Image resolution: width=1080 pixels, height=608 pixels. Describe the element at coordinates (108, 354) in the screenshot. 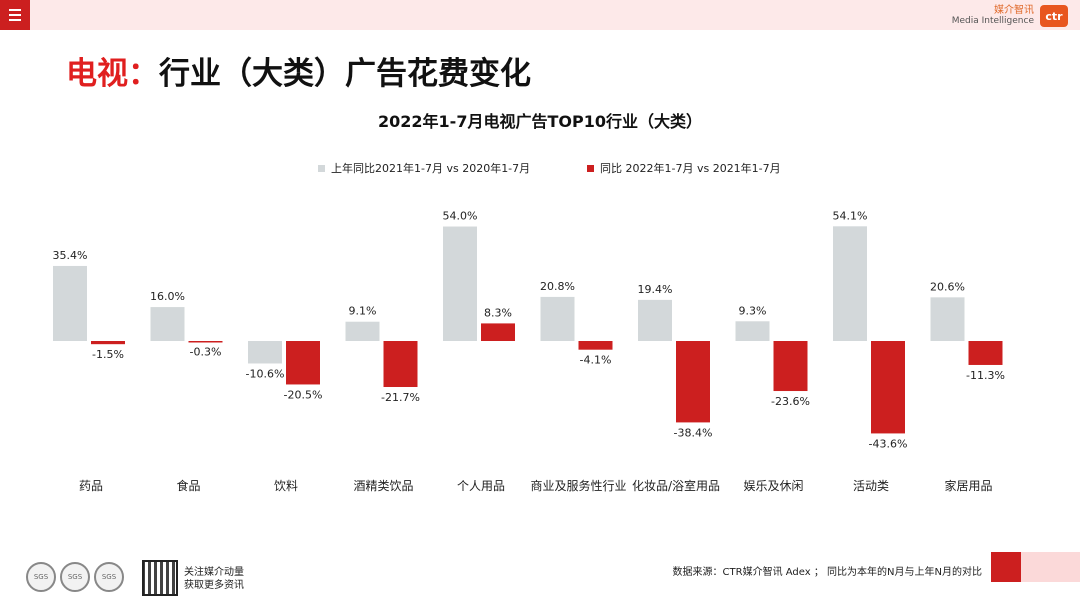

I see `data-label-current-0: -1.5%` at that location.